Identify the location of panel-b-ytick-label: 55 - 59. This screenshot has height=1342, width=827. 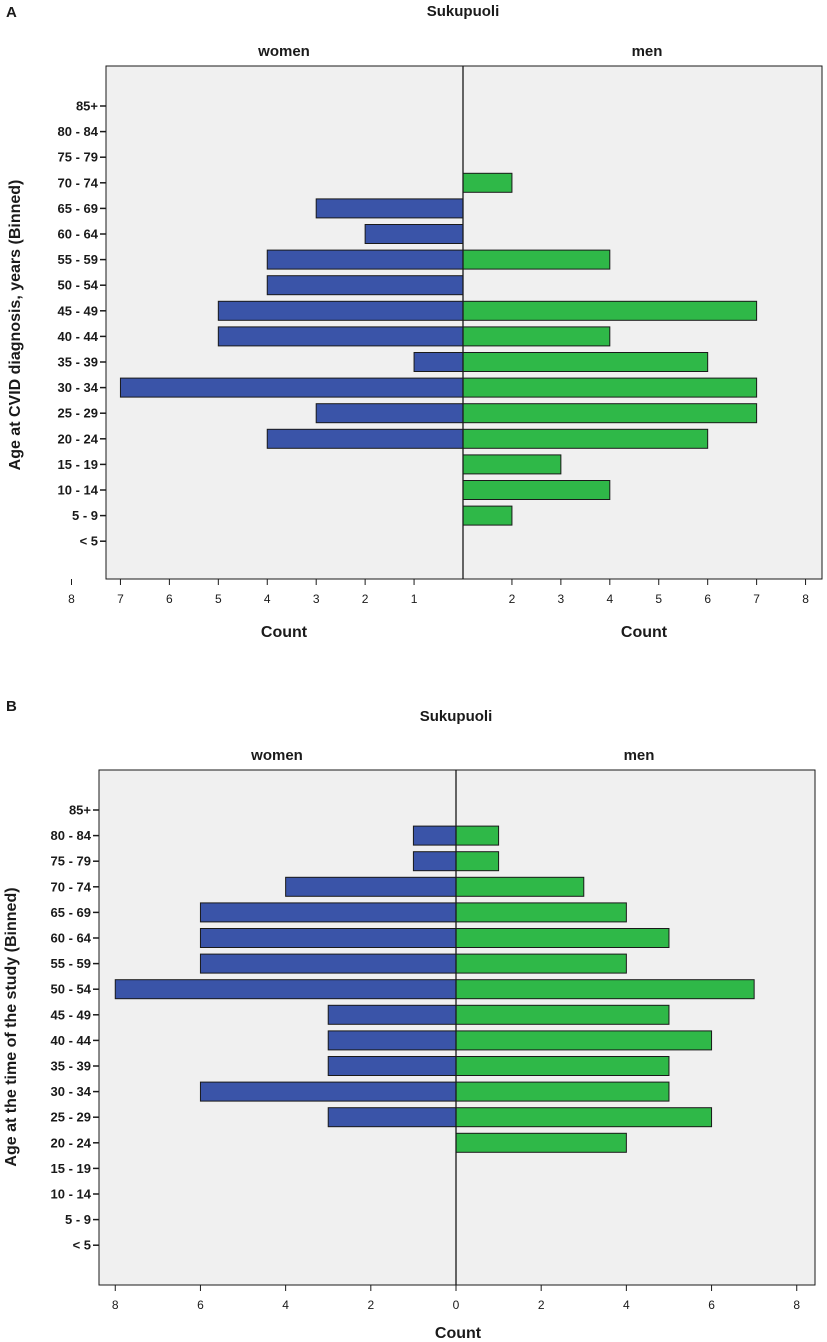
(71, 963).